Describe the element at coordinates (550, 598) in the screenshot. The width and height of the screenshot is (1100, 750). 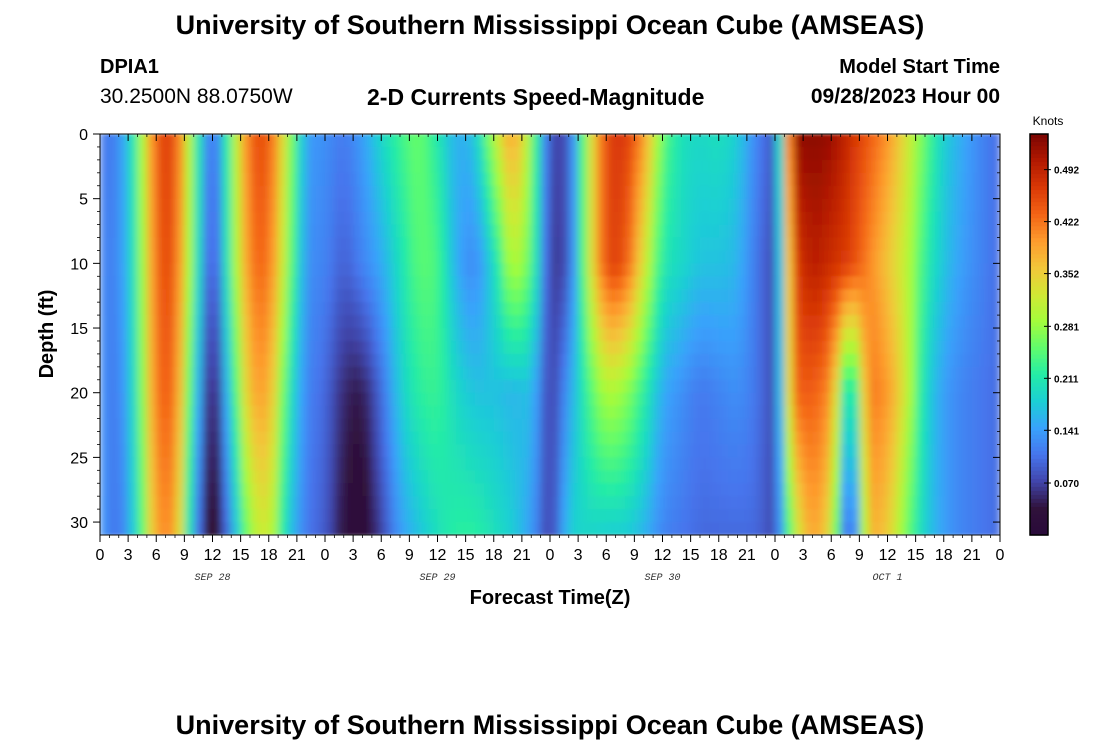
I see `x-axis-label: Forecast Time(Z)` at that location.